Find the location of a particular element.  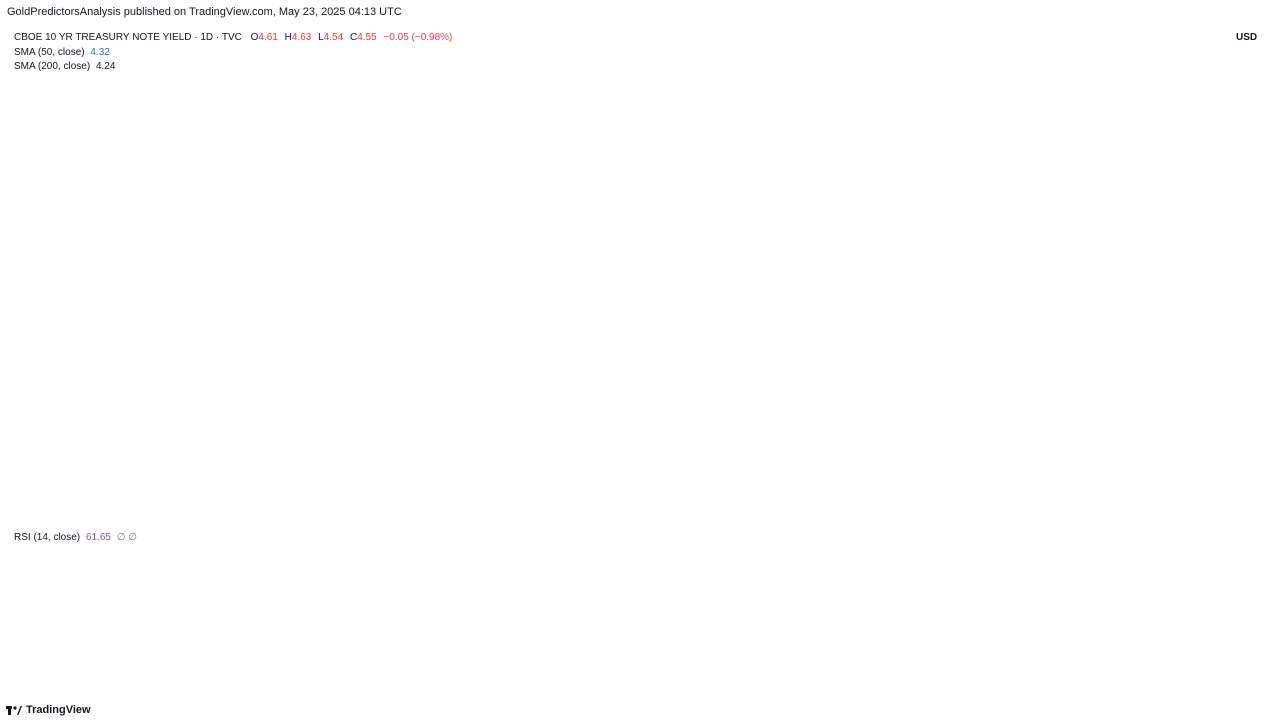

sma50-legend: SMA (50, close) 4.32 is located at coordinates (233, 53).